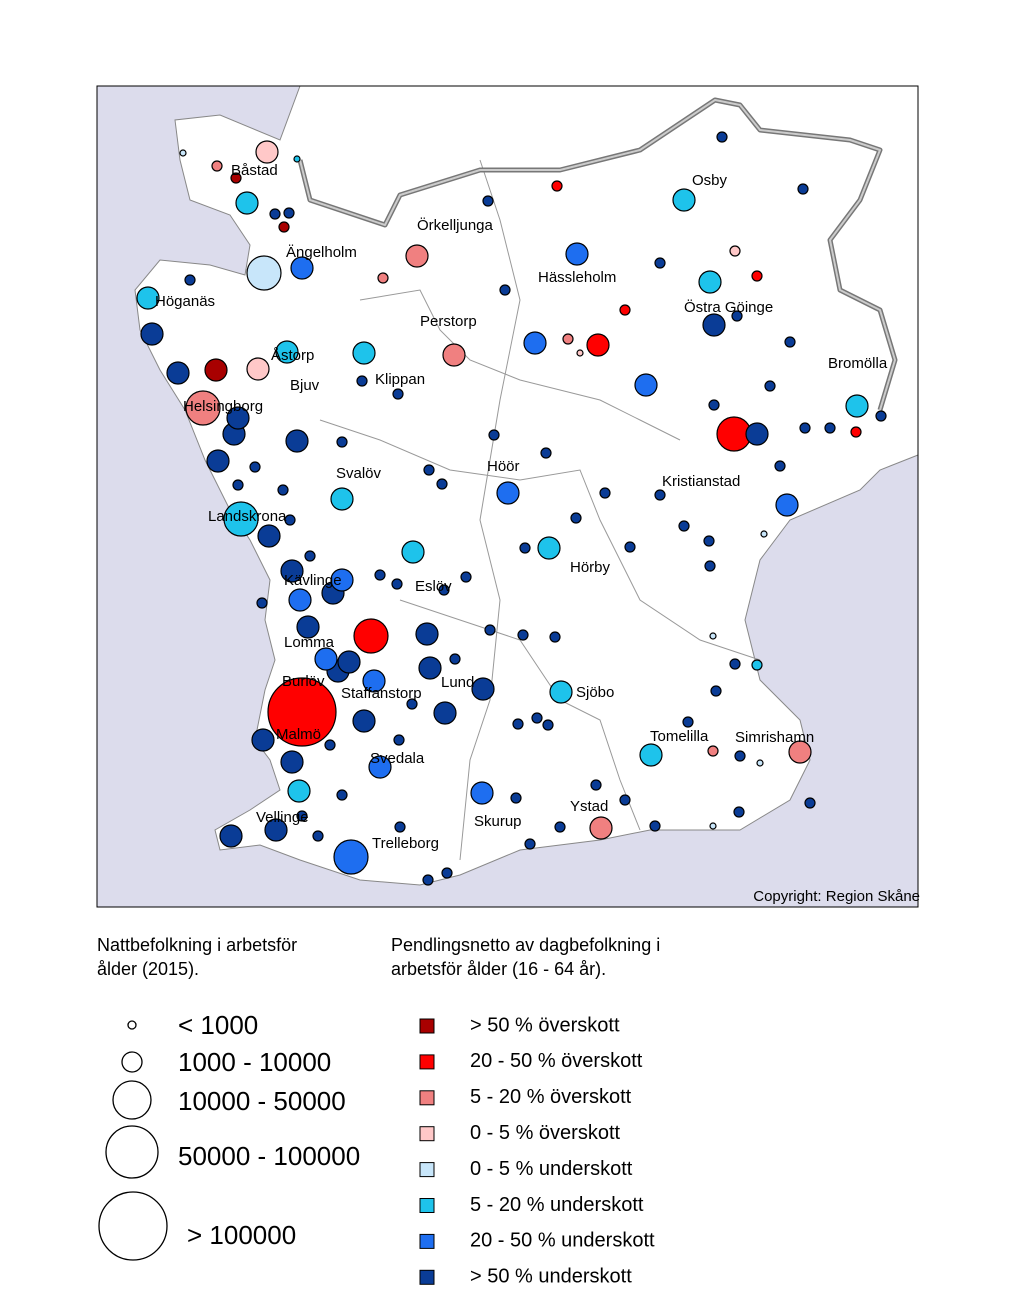 The image size is (1024, 1298). Describe the element at coordinates (309, 642) in the screenshot. I see `place-label: Lomma` at that location.